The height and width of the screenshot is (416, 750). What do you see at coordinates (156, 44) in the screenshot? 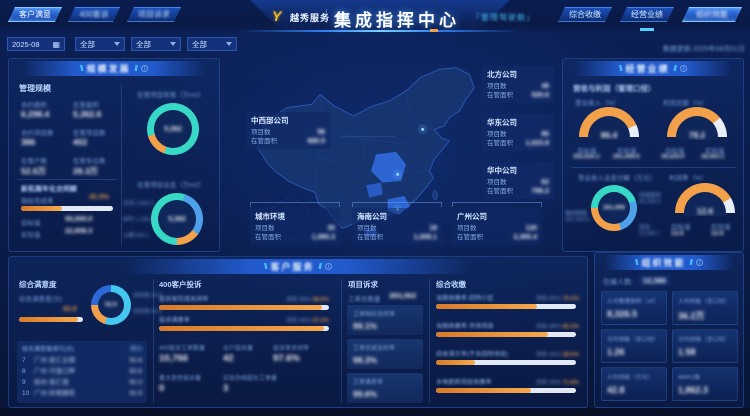
I see `filter-select-2: 全部` at bounding box center [156, 44].